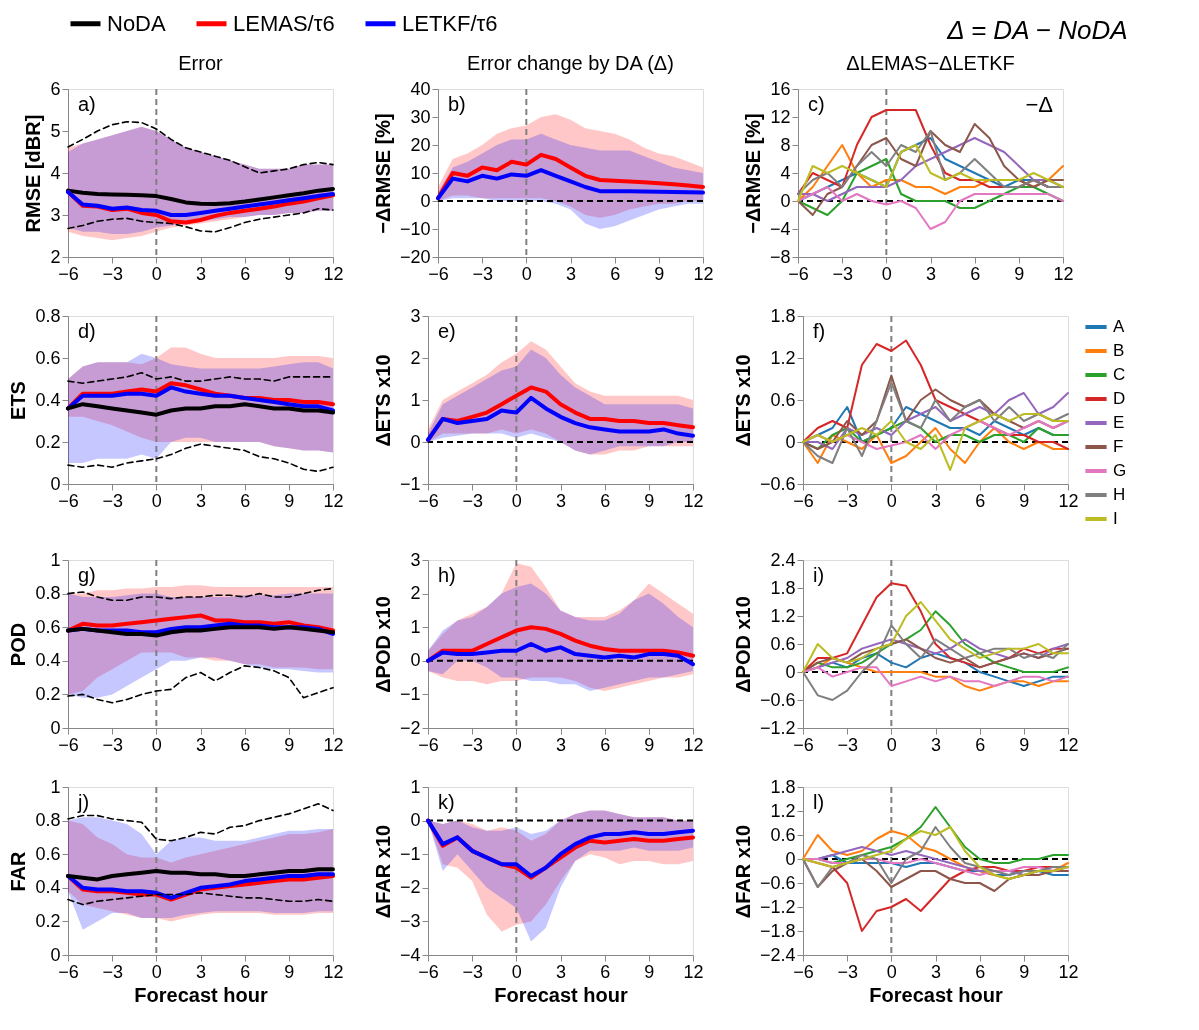 This screenshot has width=1199, height=1030. I want to click on annotation: k), so click(446, 802).